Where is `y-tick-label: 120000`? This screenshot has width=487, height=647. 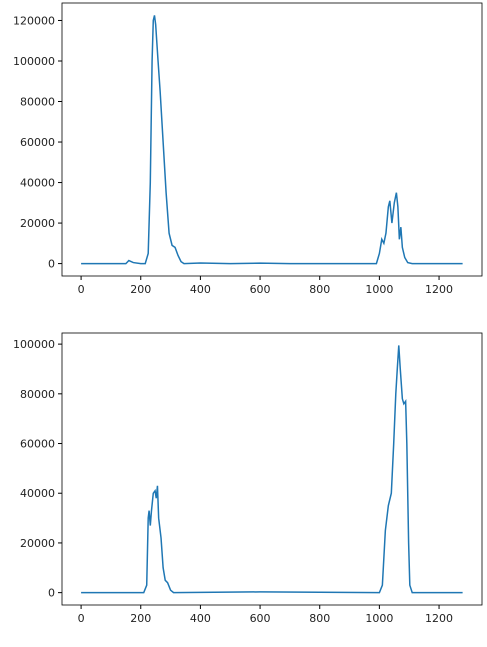 y-tick-label: 120000 is located at coordinates (34, 20).